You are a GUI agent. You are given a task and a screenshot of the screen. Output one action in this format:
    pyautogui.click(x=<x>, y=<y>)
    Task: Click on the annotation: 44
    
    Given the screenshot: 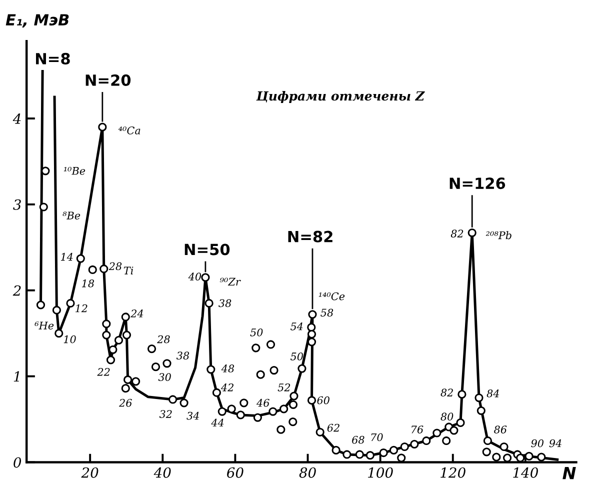 What is the action you would take?
    pyautogui.click(x=217, y=422)
    